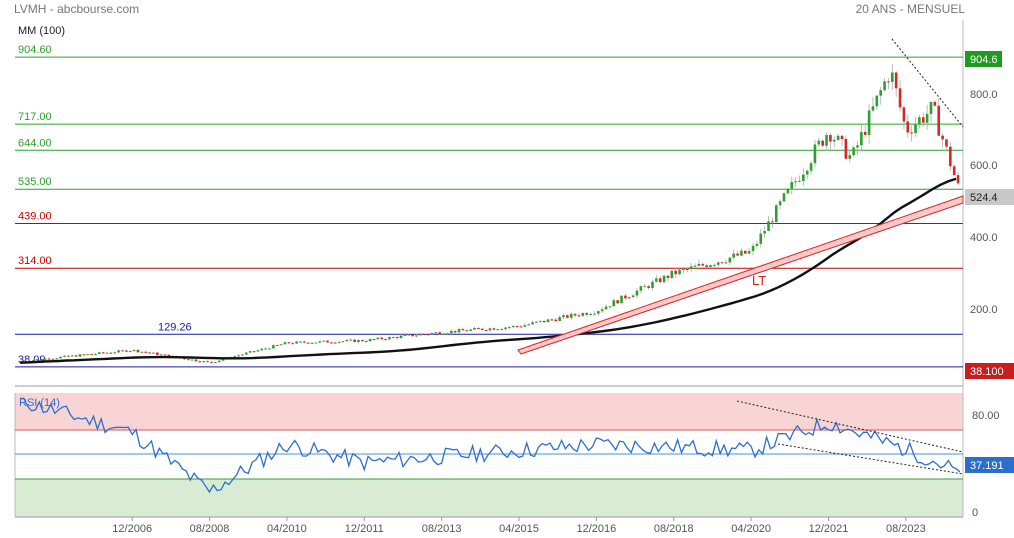 The width and height of the screenshot is (1014, 538). I want to click on rsi-tick-80: 80.00, so click(986, 416).